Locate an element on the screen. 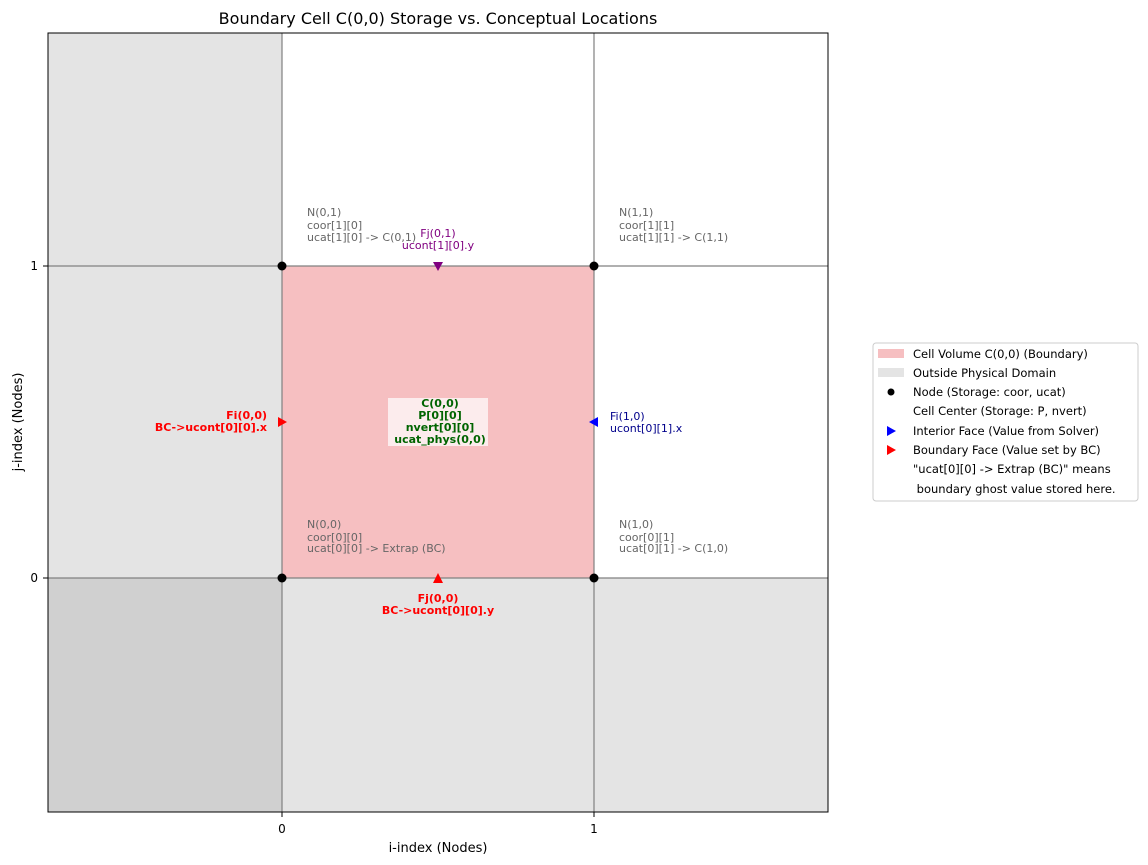 The height and width of the screenshot is (865, 1148). node-label-line: ucat[1][0] -> C(0,1) is located at coordinates (361, 237).